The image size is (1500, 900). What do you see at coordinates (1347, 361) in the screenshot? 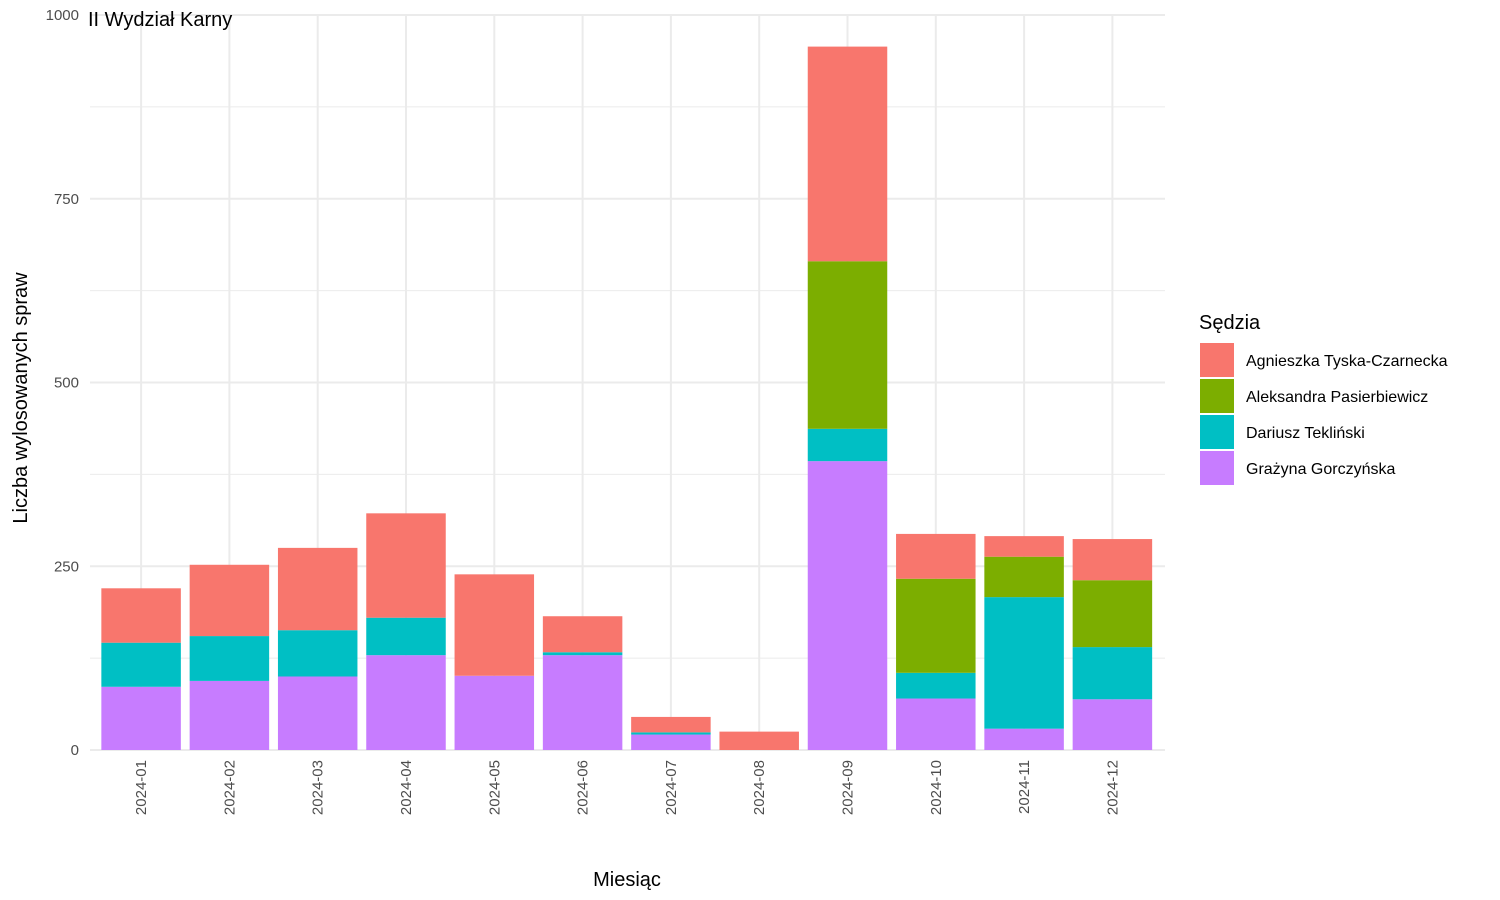
I see `legend-label: Agnieszka Tyska-Czarnecka` at bounding box center [1347, 361].